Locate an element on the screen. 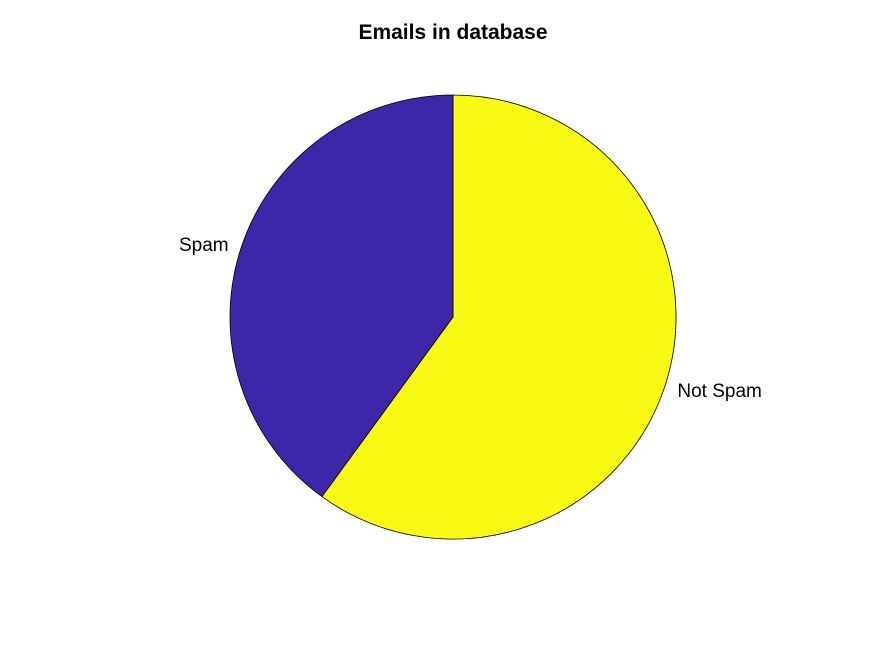 The height and width of the screenshot is (656, 875). slice-label-spam: Spam is located at coordinates (204, 245).